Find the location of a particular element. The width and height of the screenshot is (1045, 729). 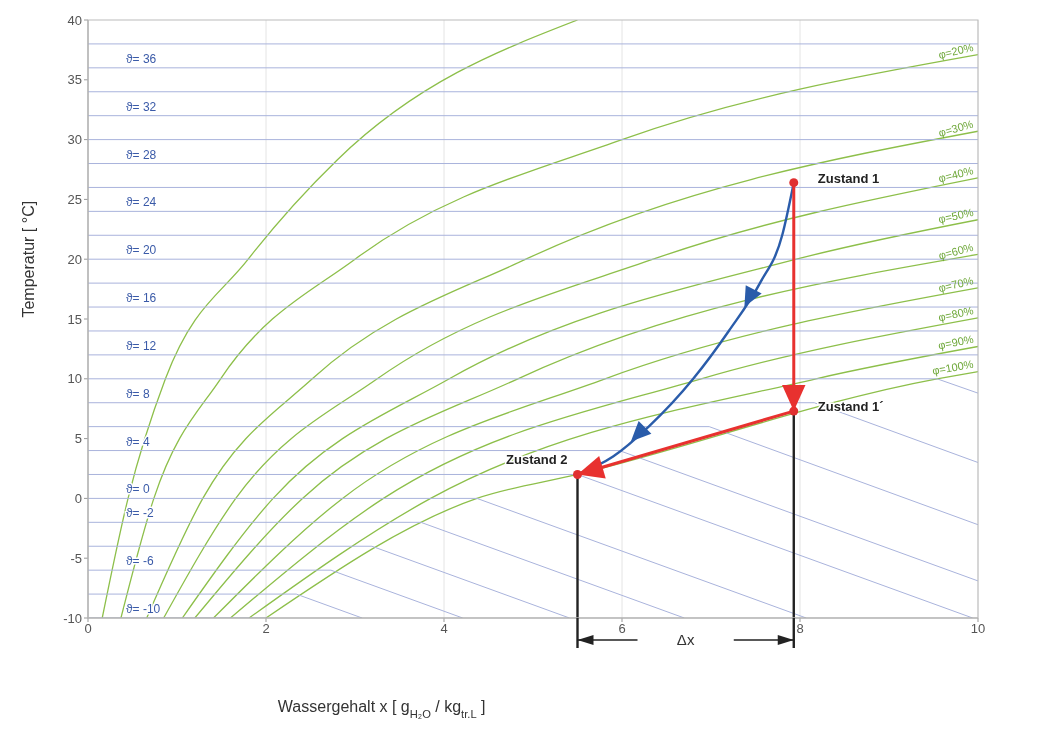

text: φ=80% is located at coordinates (956, 313).